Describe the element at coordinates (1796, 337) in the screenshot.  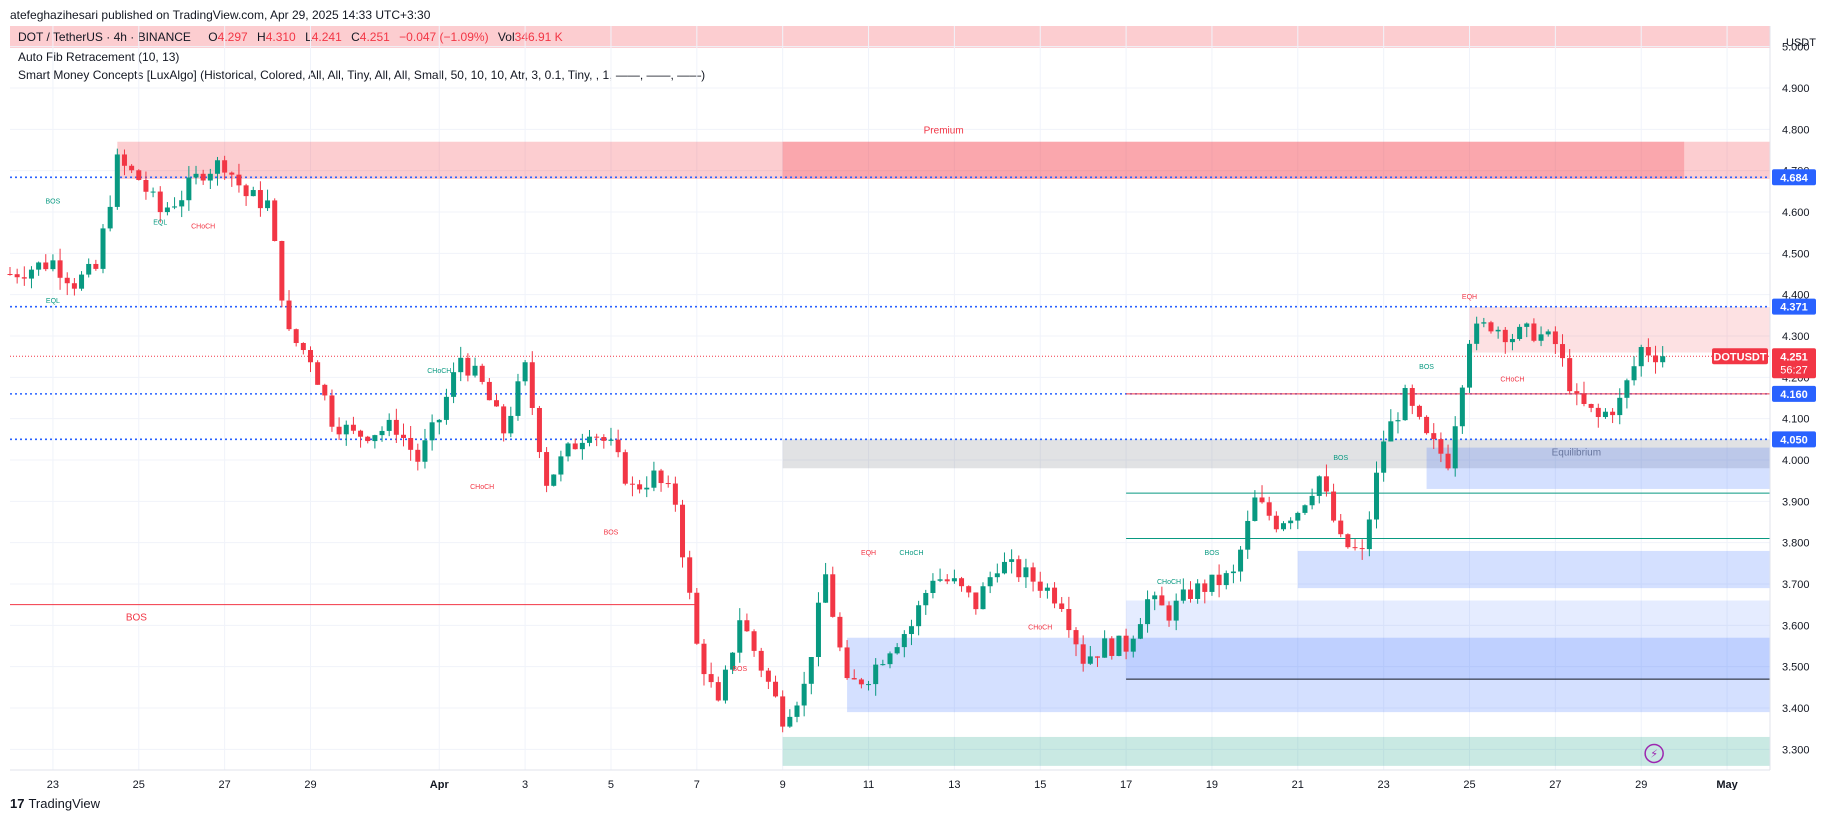
I see `y-tick-label: 4.300` at that location.